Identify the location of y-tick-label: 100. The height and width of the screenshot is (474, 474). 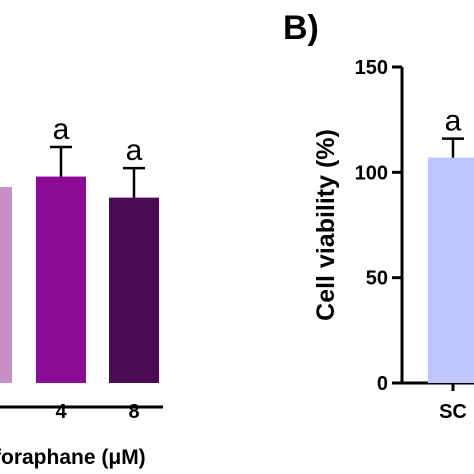
(371, 173).